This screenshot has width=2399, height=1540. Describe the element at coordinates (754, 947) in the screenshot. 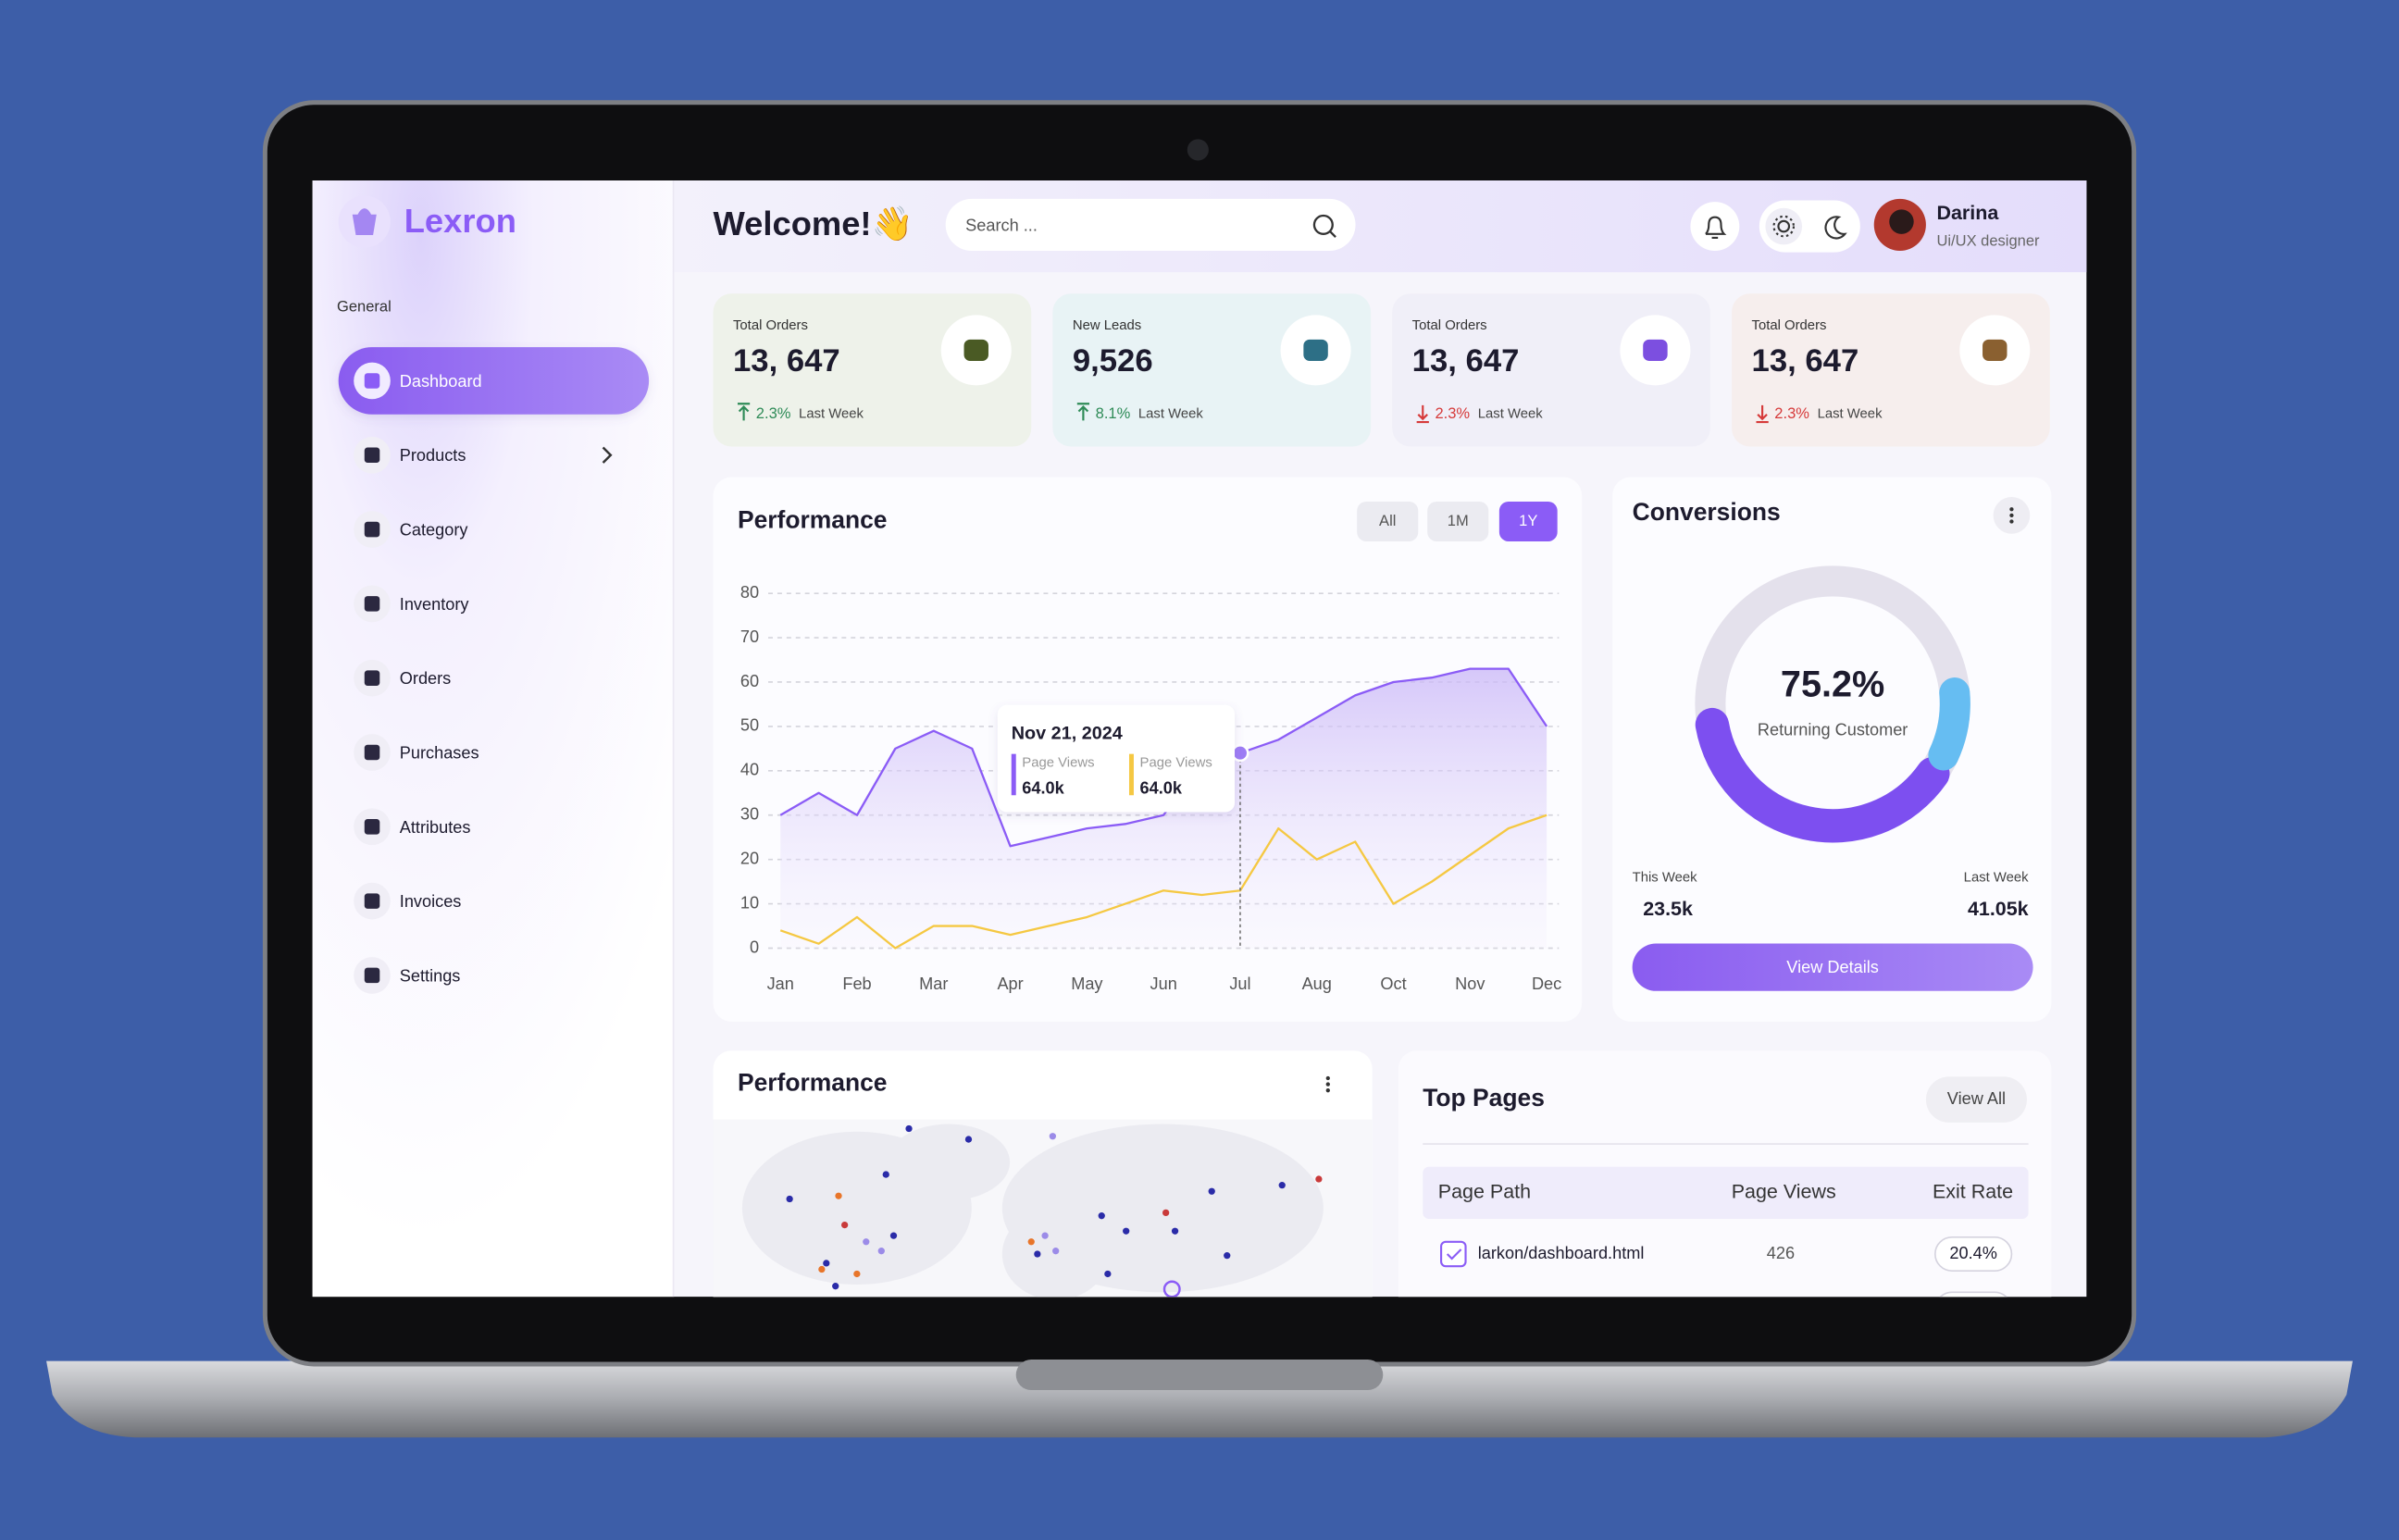

I see `y-tick-label: 0` at that location.